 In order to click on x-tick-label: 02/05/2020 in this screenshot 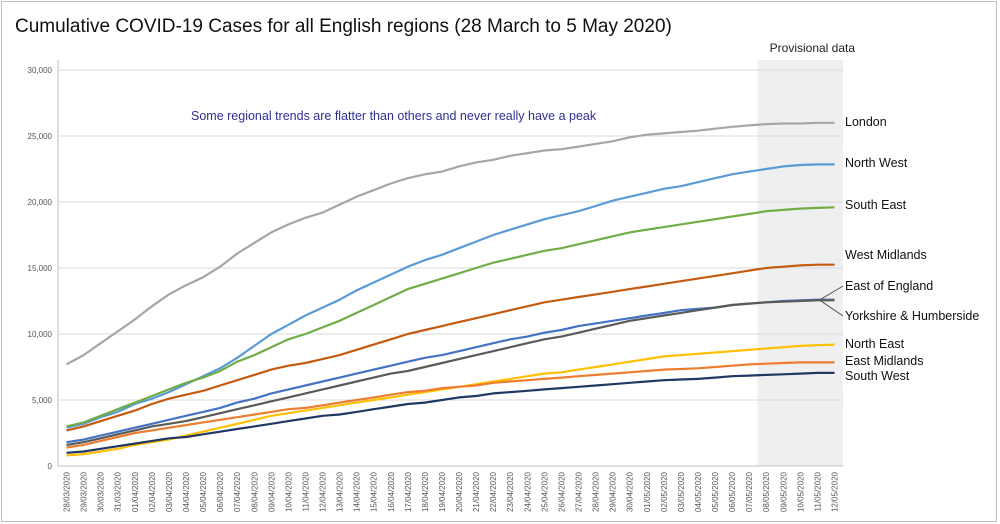, I will do `click(664, 491)`.